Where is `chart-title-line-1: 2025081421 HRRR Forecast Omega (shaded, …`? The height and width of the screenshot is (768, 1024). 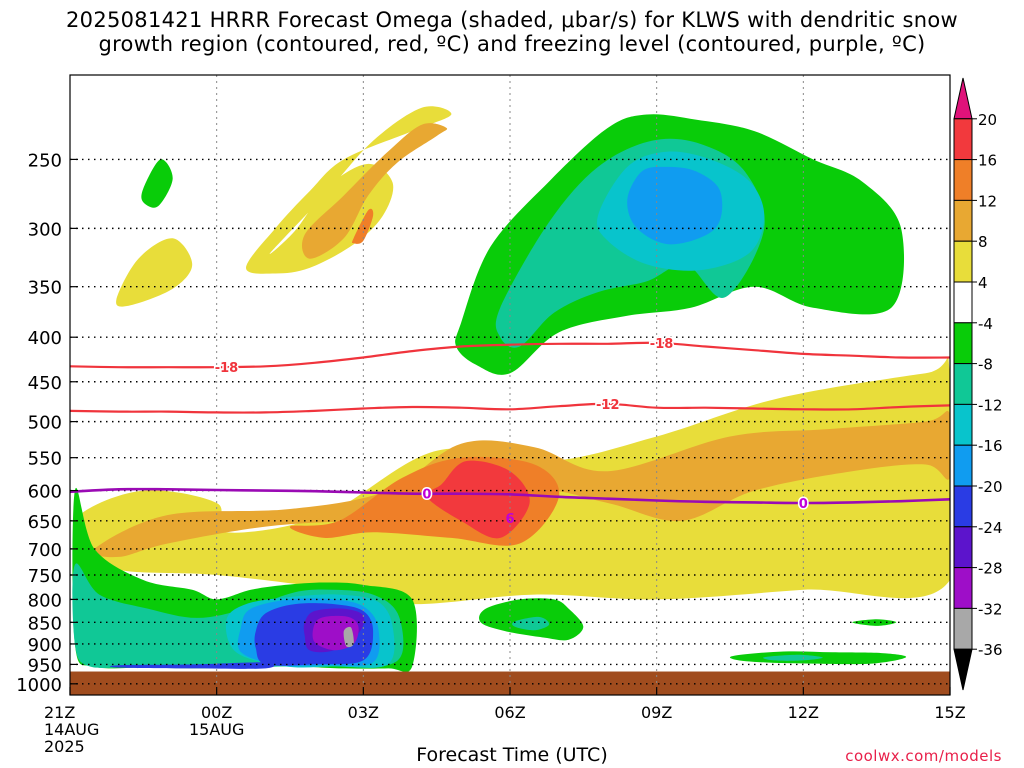
chart-title-line-1: 2025081421 HRRR Forecast Omega (shaded, … is located at coordinates (512, 20).